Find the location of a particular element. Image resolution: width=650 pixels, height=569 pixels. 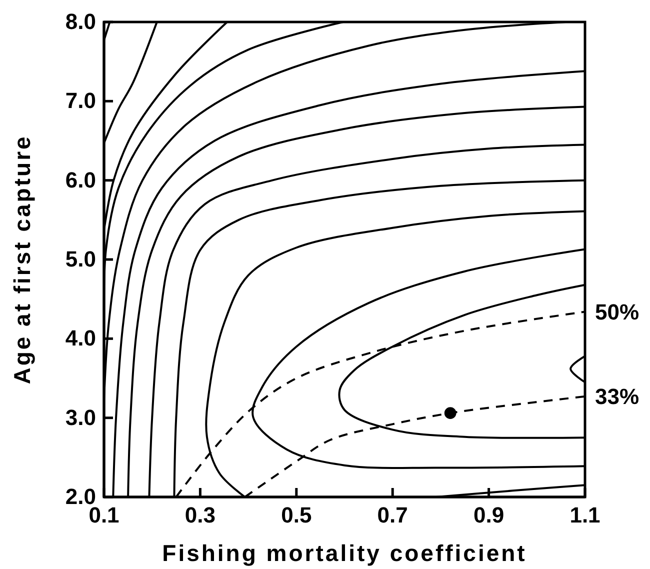

x-tick-label: 0.7 is located at coordinates (392, 515).